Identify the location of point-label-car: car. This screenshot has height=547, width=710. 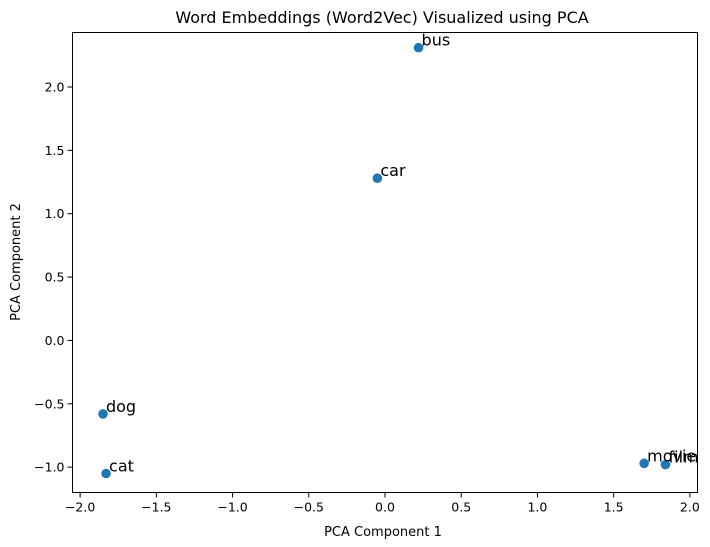
(393, 170).